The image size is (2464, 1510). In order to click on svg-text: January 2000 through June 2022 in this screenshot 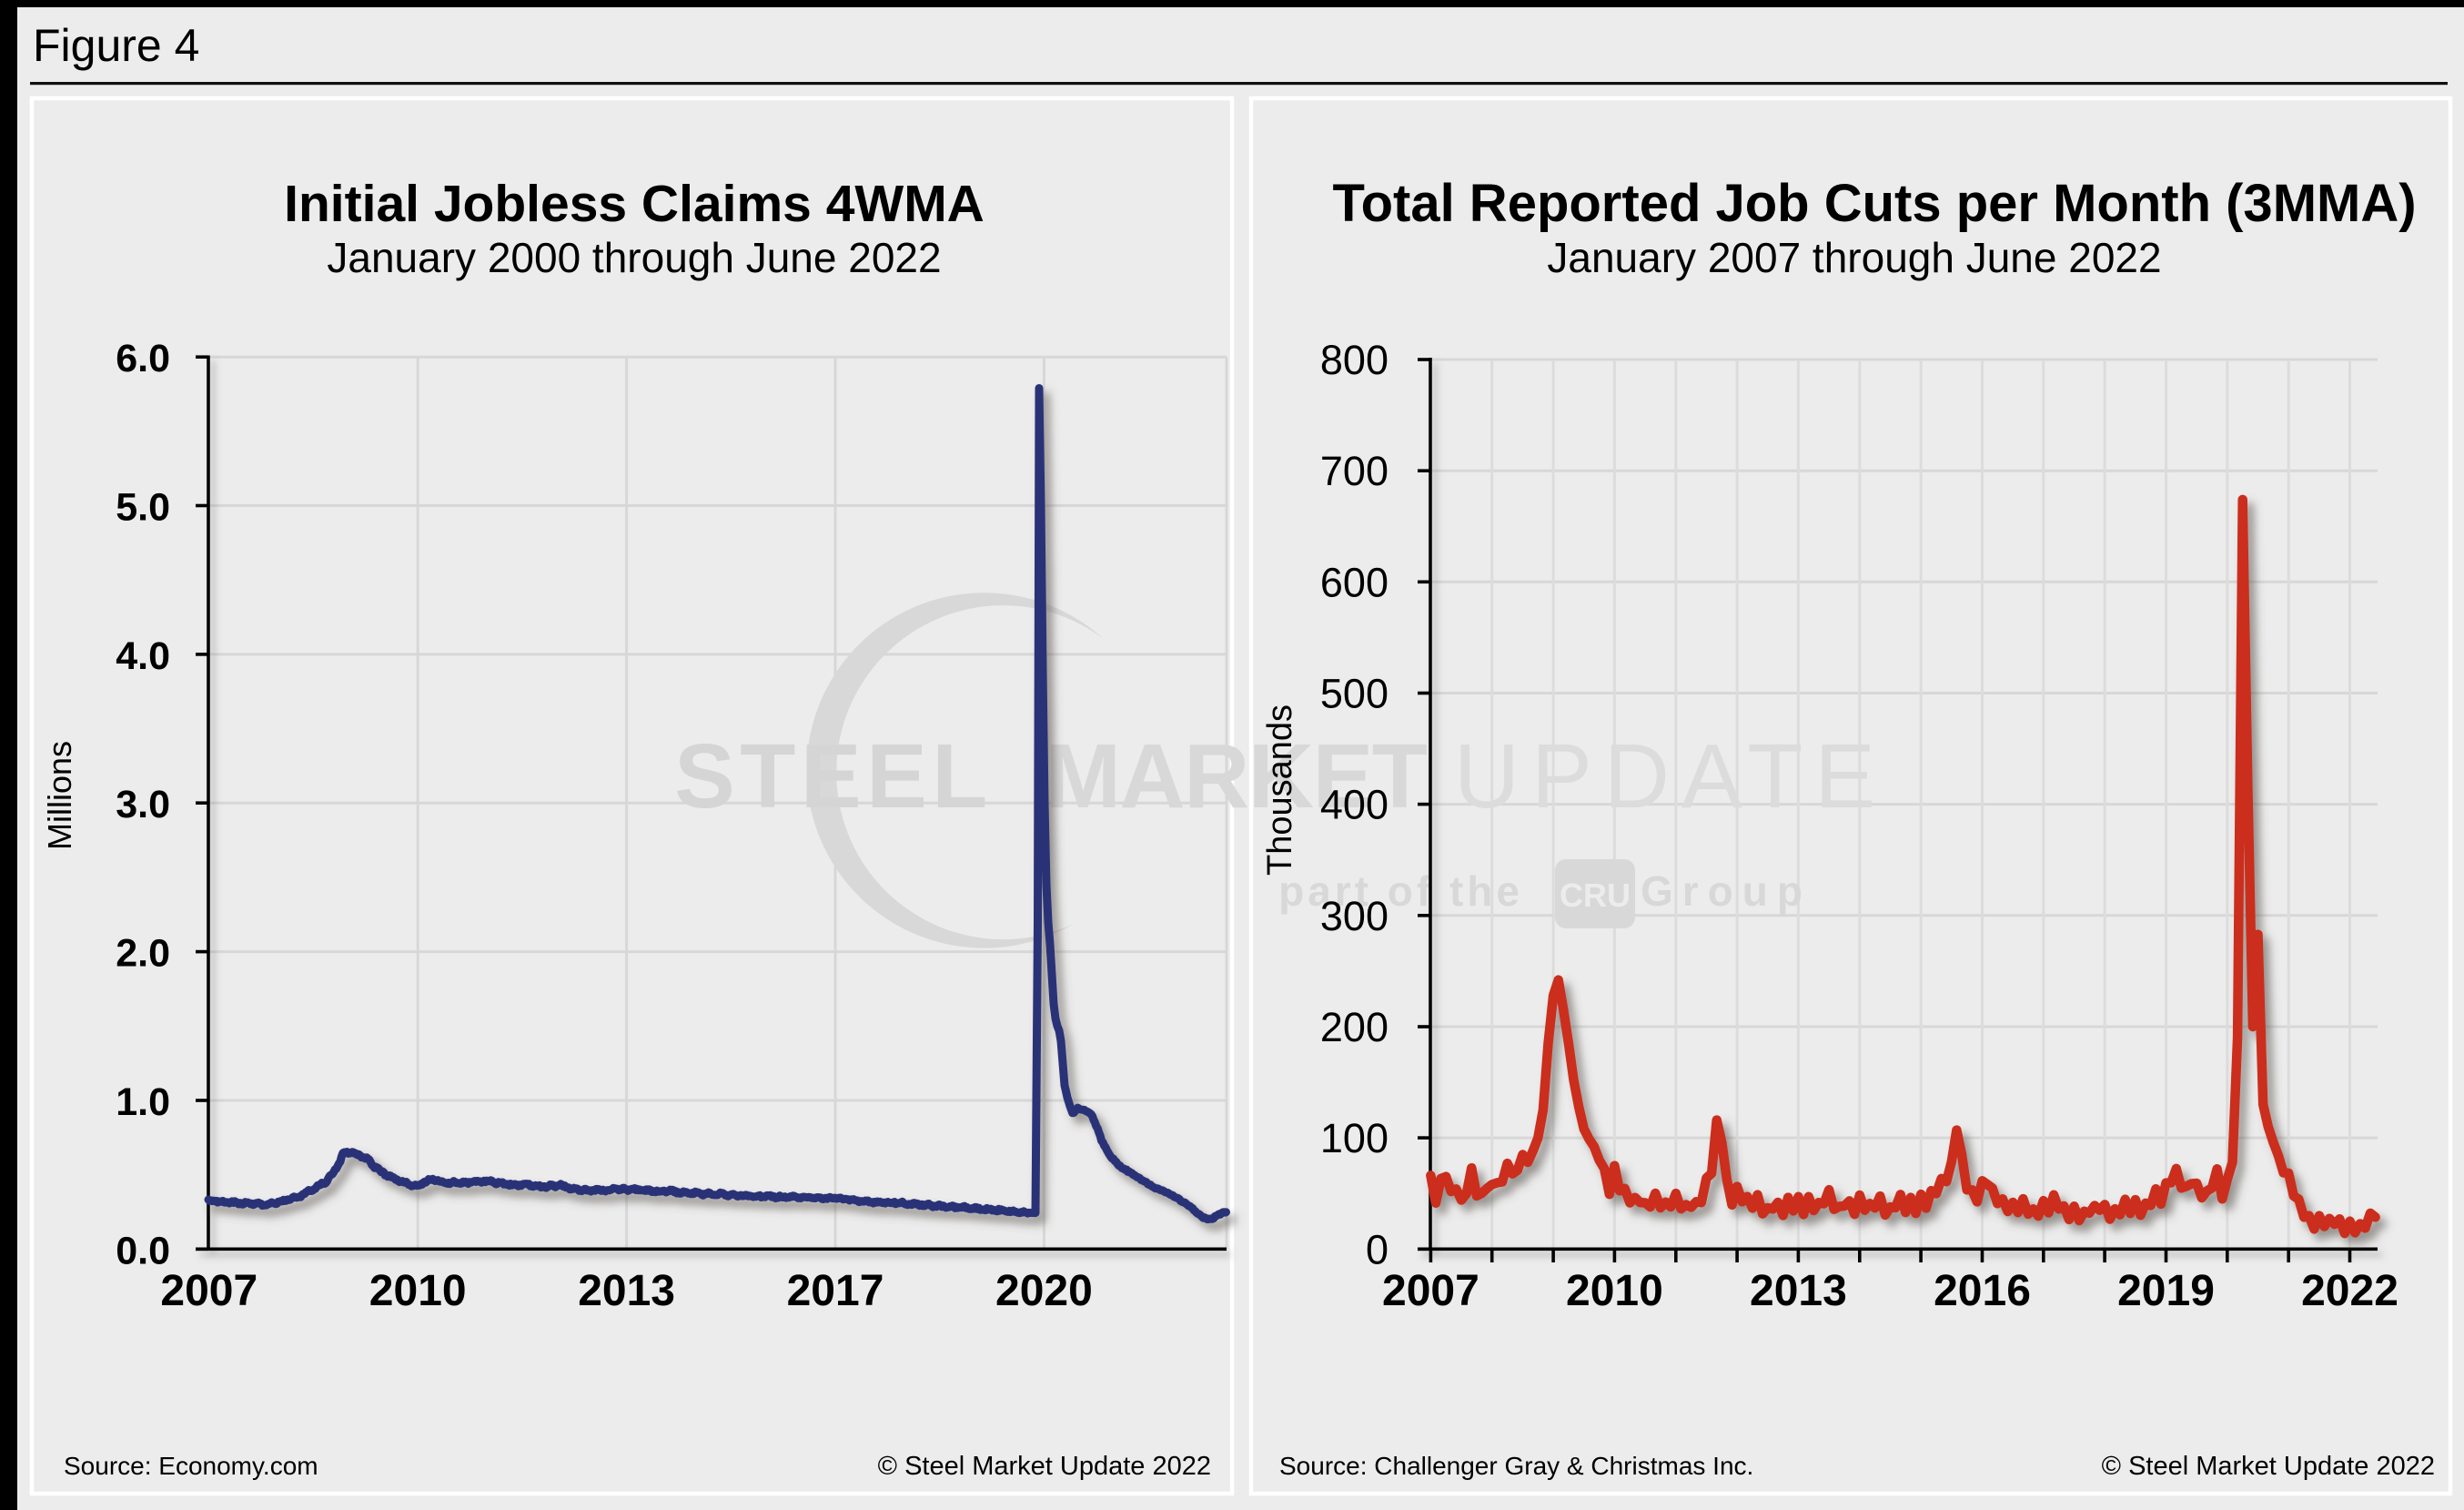, I will do `click(634, 257)`.